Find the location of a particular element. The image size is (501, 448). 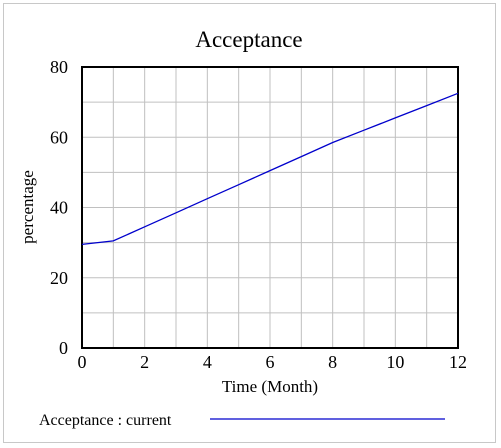

x-tick-label: 8 is located at coordinates (332, 362).